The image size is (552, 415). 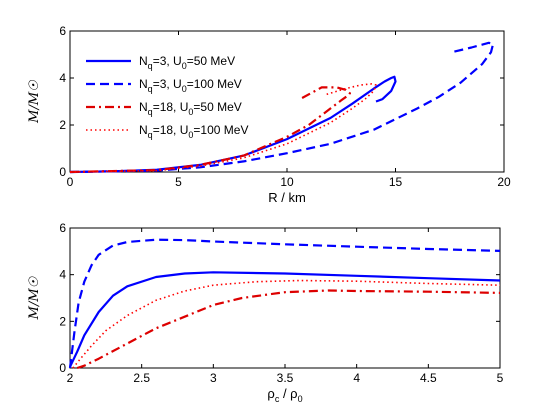 What do you see at coordinates (356, 378) in the screenshot?
I see `x-tick-label: 4` at bounding box center [356, 378].